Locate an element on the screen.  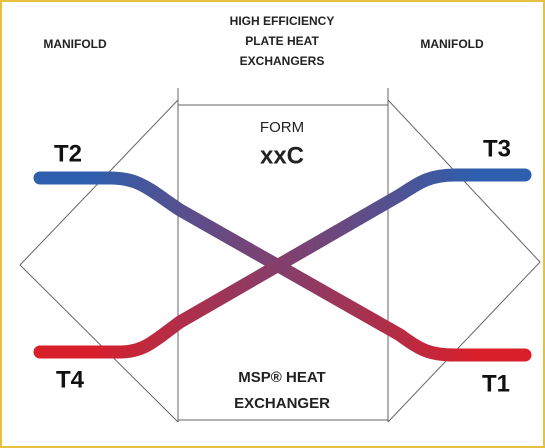
center-title: HIGH EFFICIENCY is located at coordinates (282, 21).